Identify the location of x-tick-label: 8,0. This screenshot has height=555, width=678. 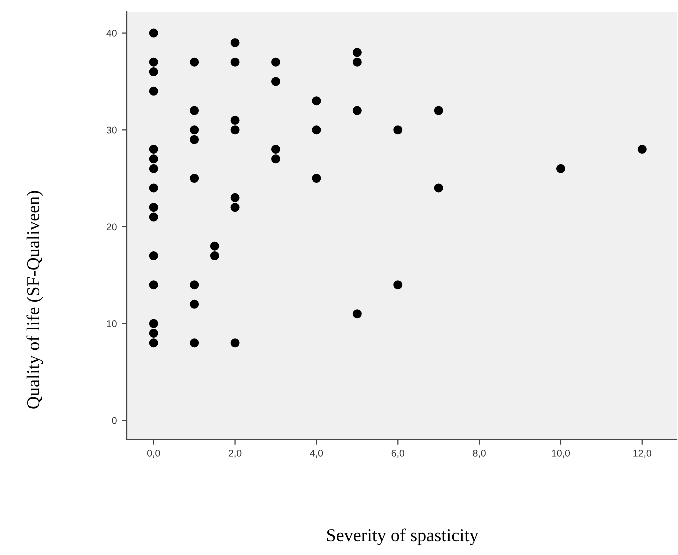
(479, 454).